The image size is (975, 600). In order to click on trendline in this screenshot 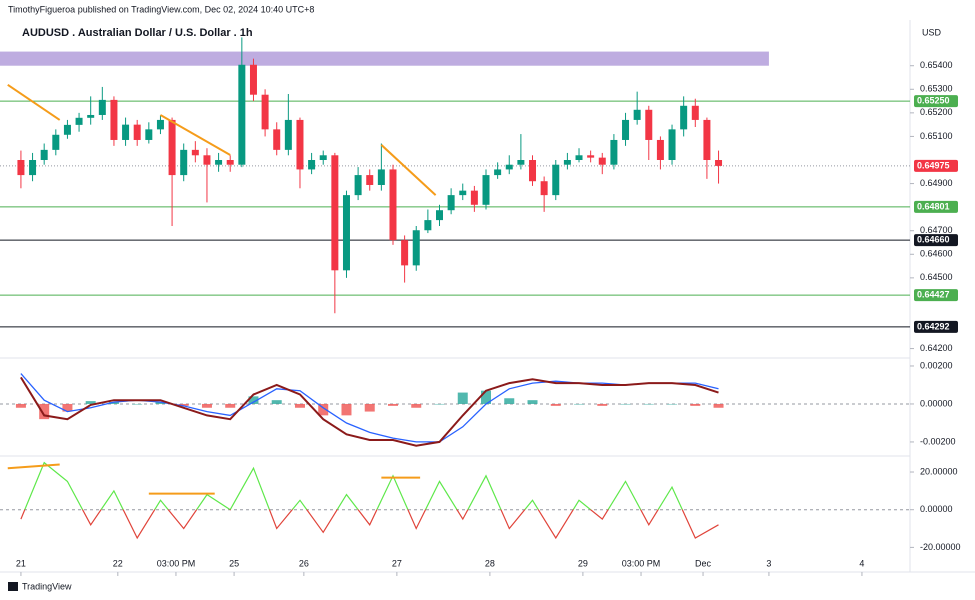, I will do `click(34, 102)`.